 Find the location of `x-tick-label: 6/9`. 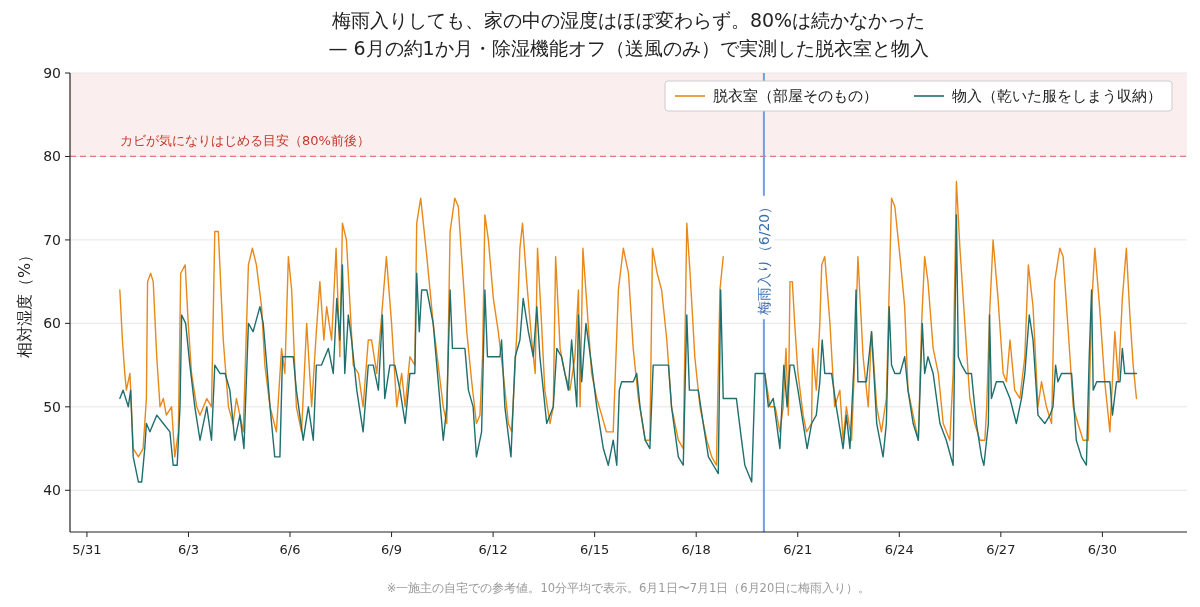

x-tick-label: 6/9 is located at coordinates (392, 549).